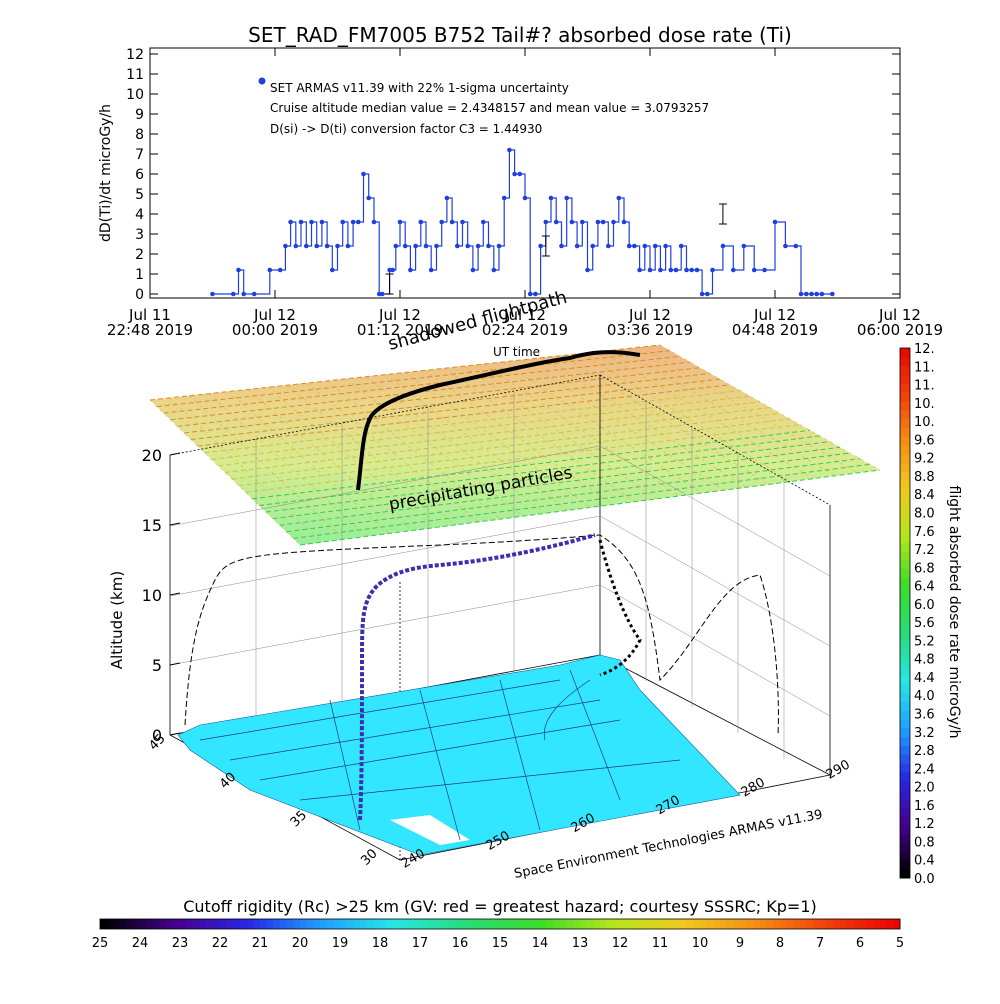 This screenshot has width=1000, height=1004. I want to click on dose-scale-label: 6.0, so click(924, 605).